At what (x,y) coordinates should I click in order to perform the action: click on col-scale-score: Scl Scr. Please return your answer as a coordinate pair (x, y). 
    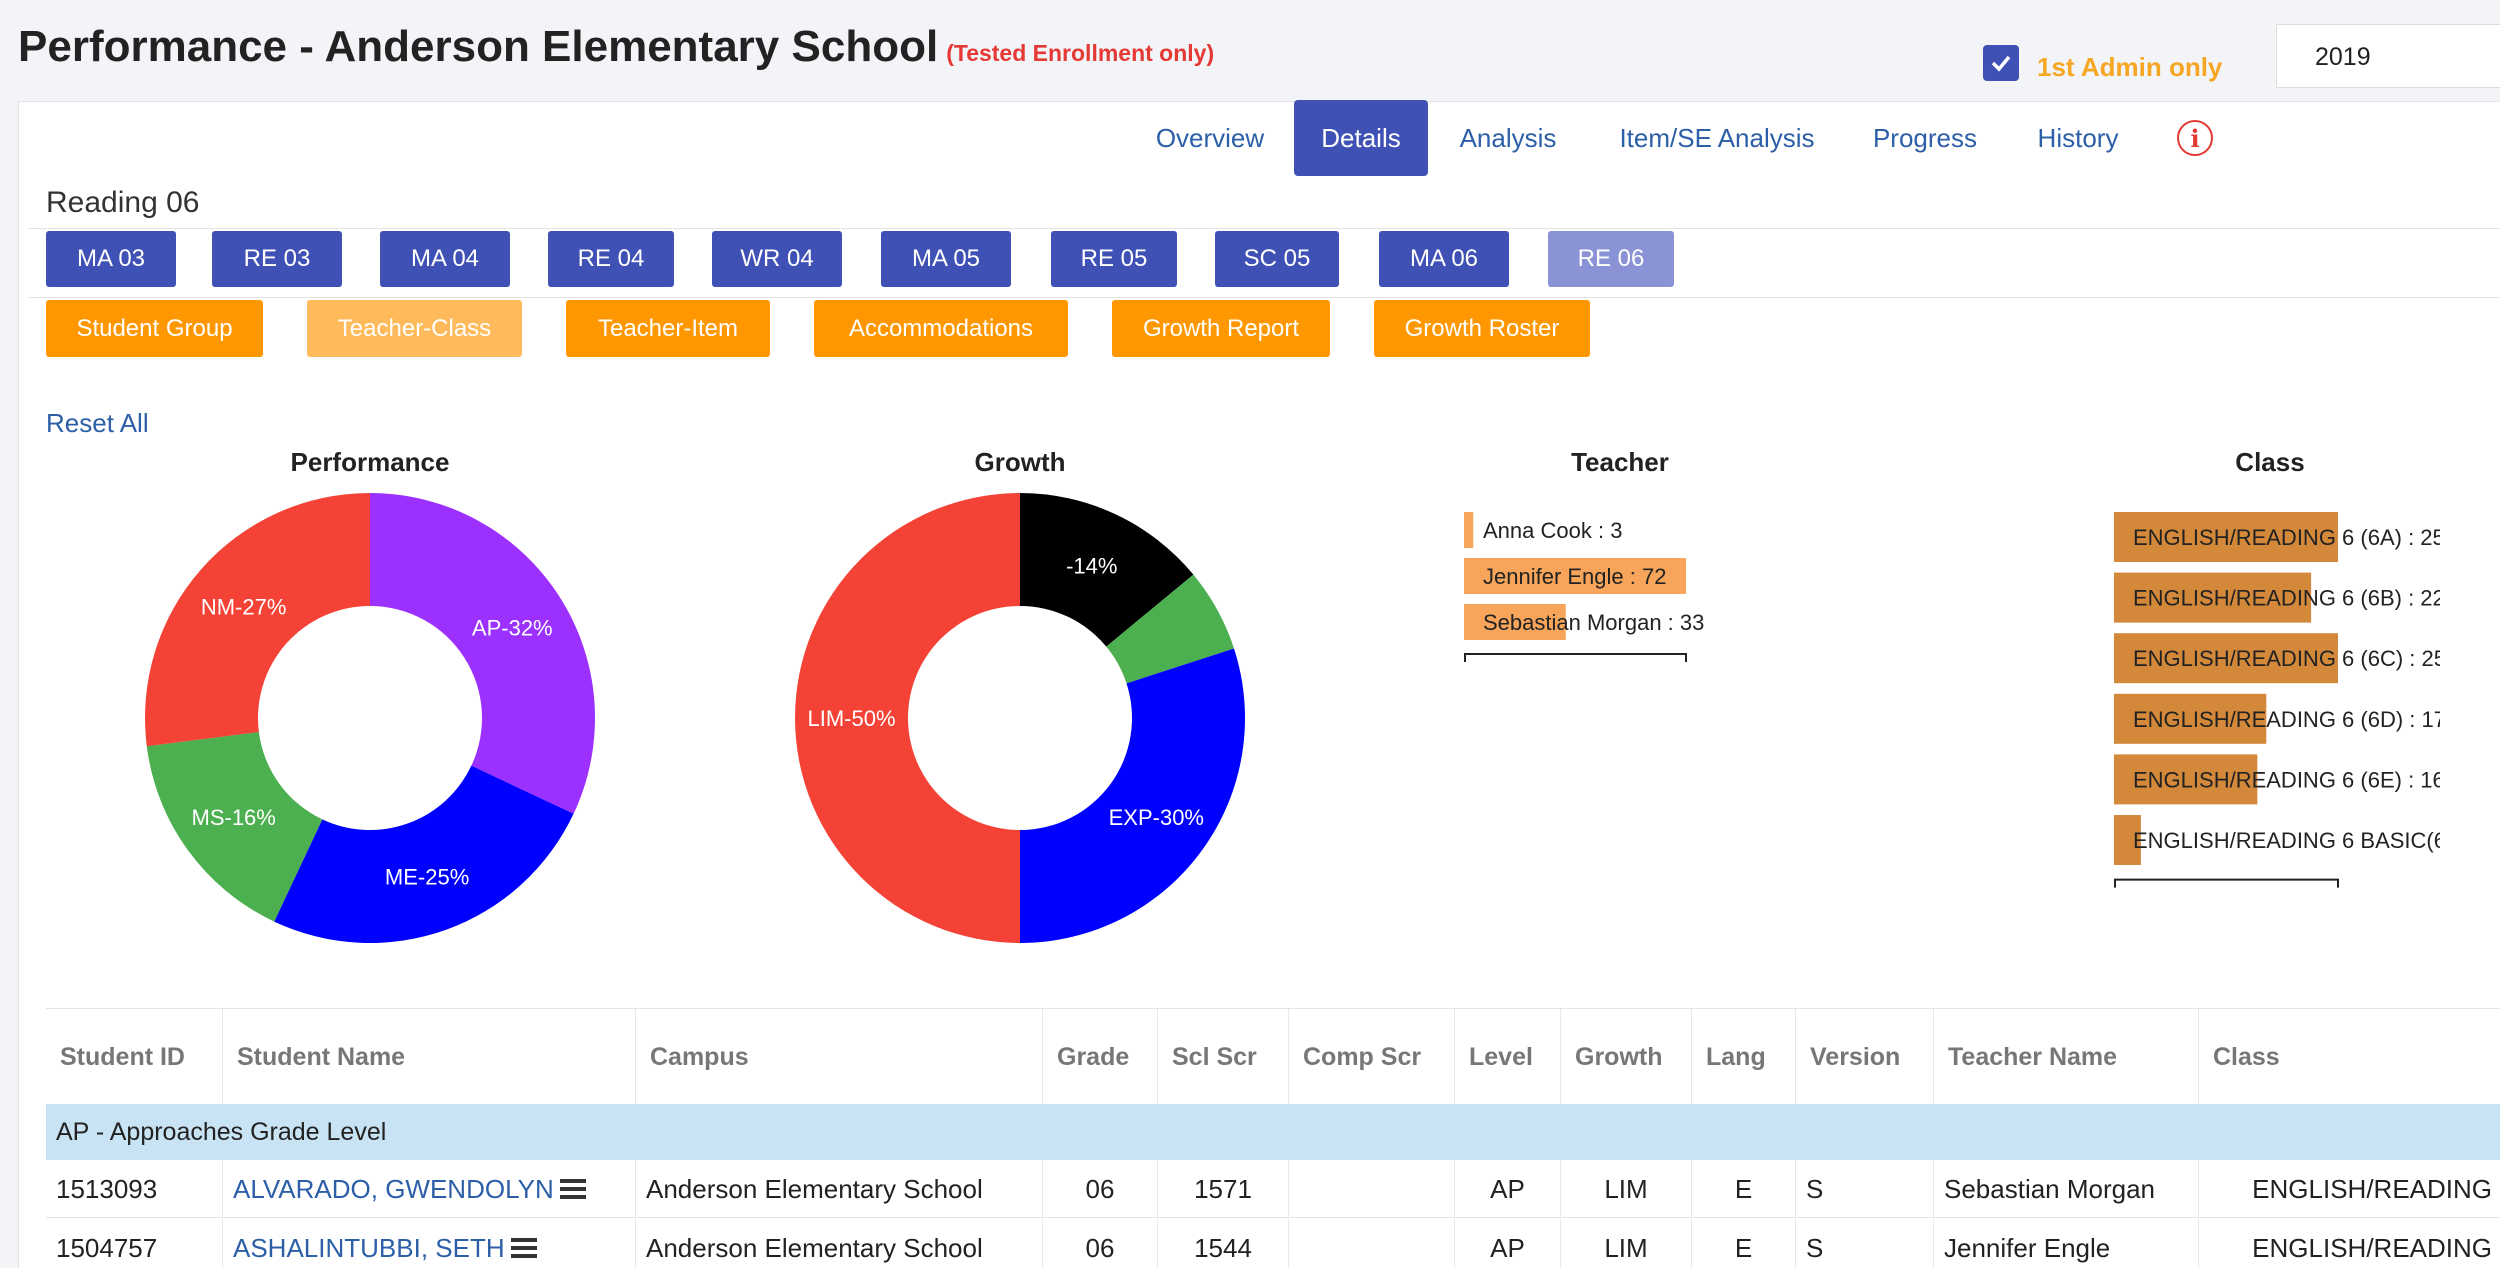
    Looking at the image, I should click on (1222, 1057).